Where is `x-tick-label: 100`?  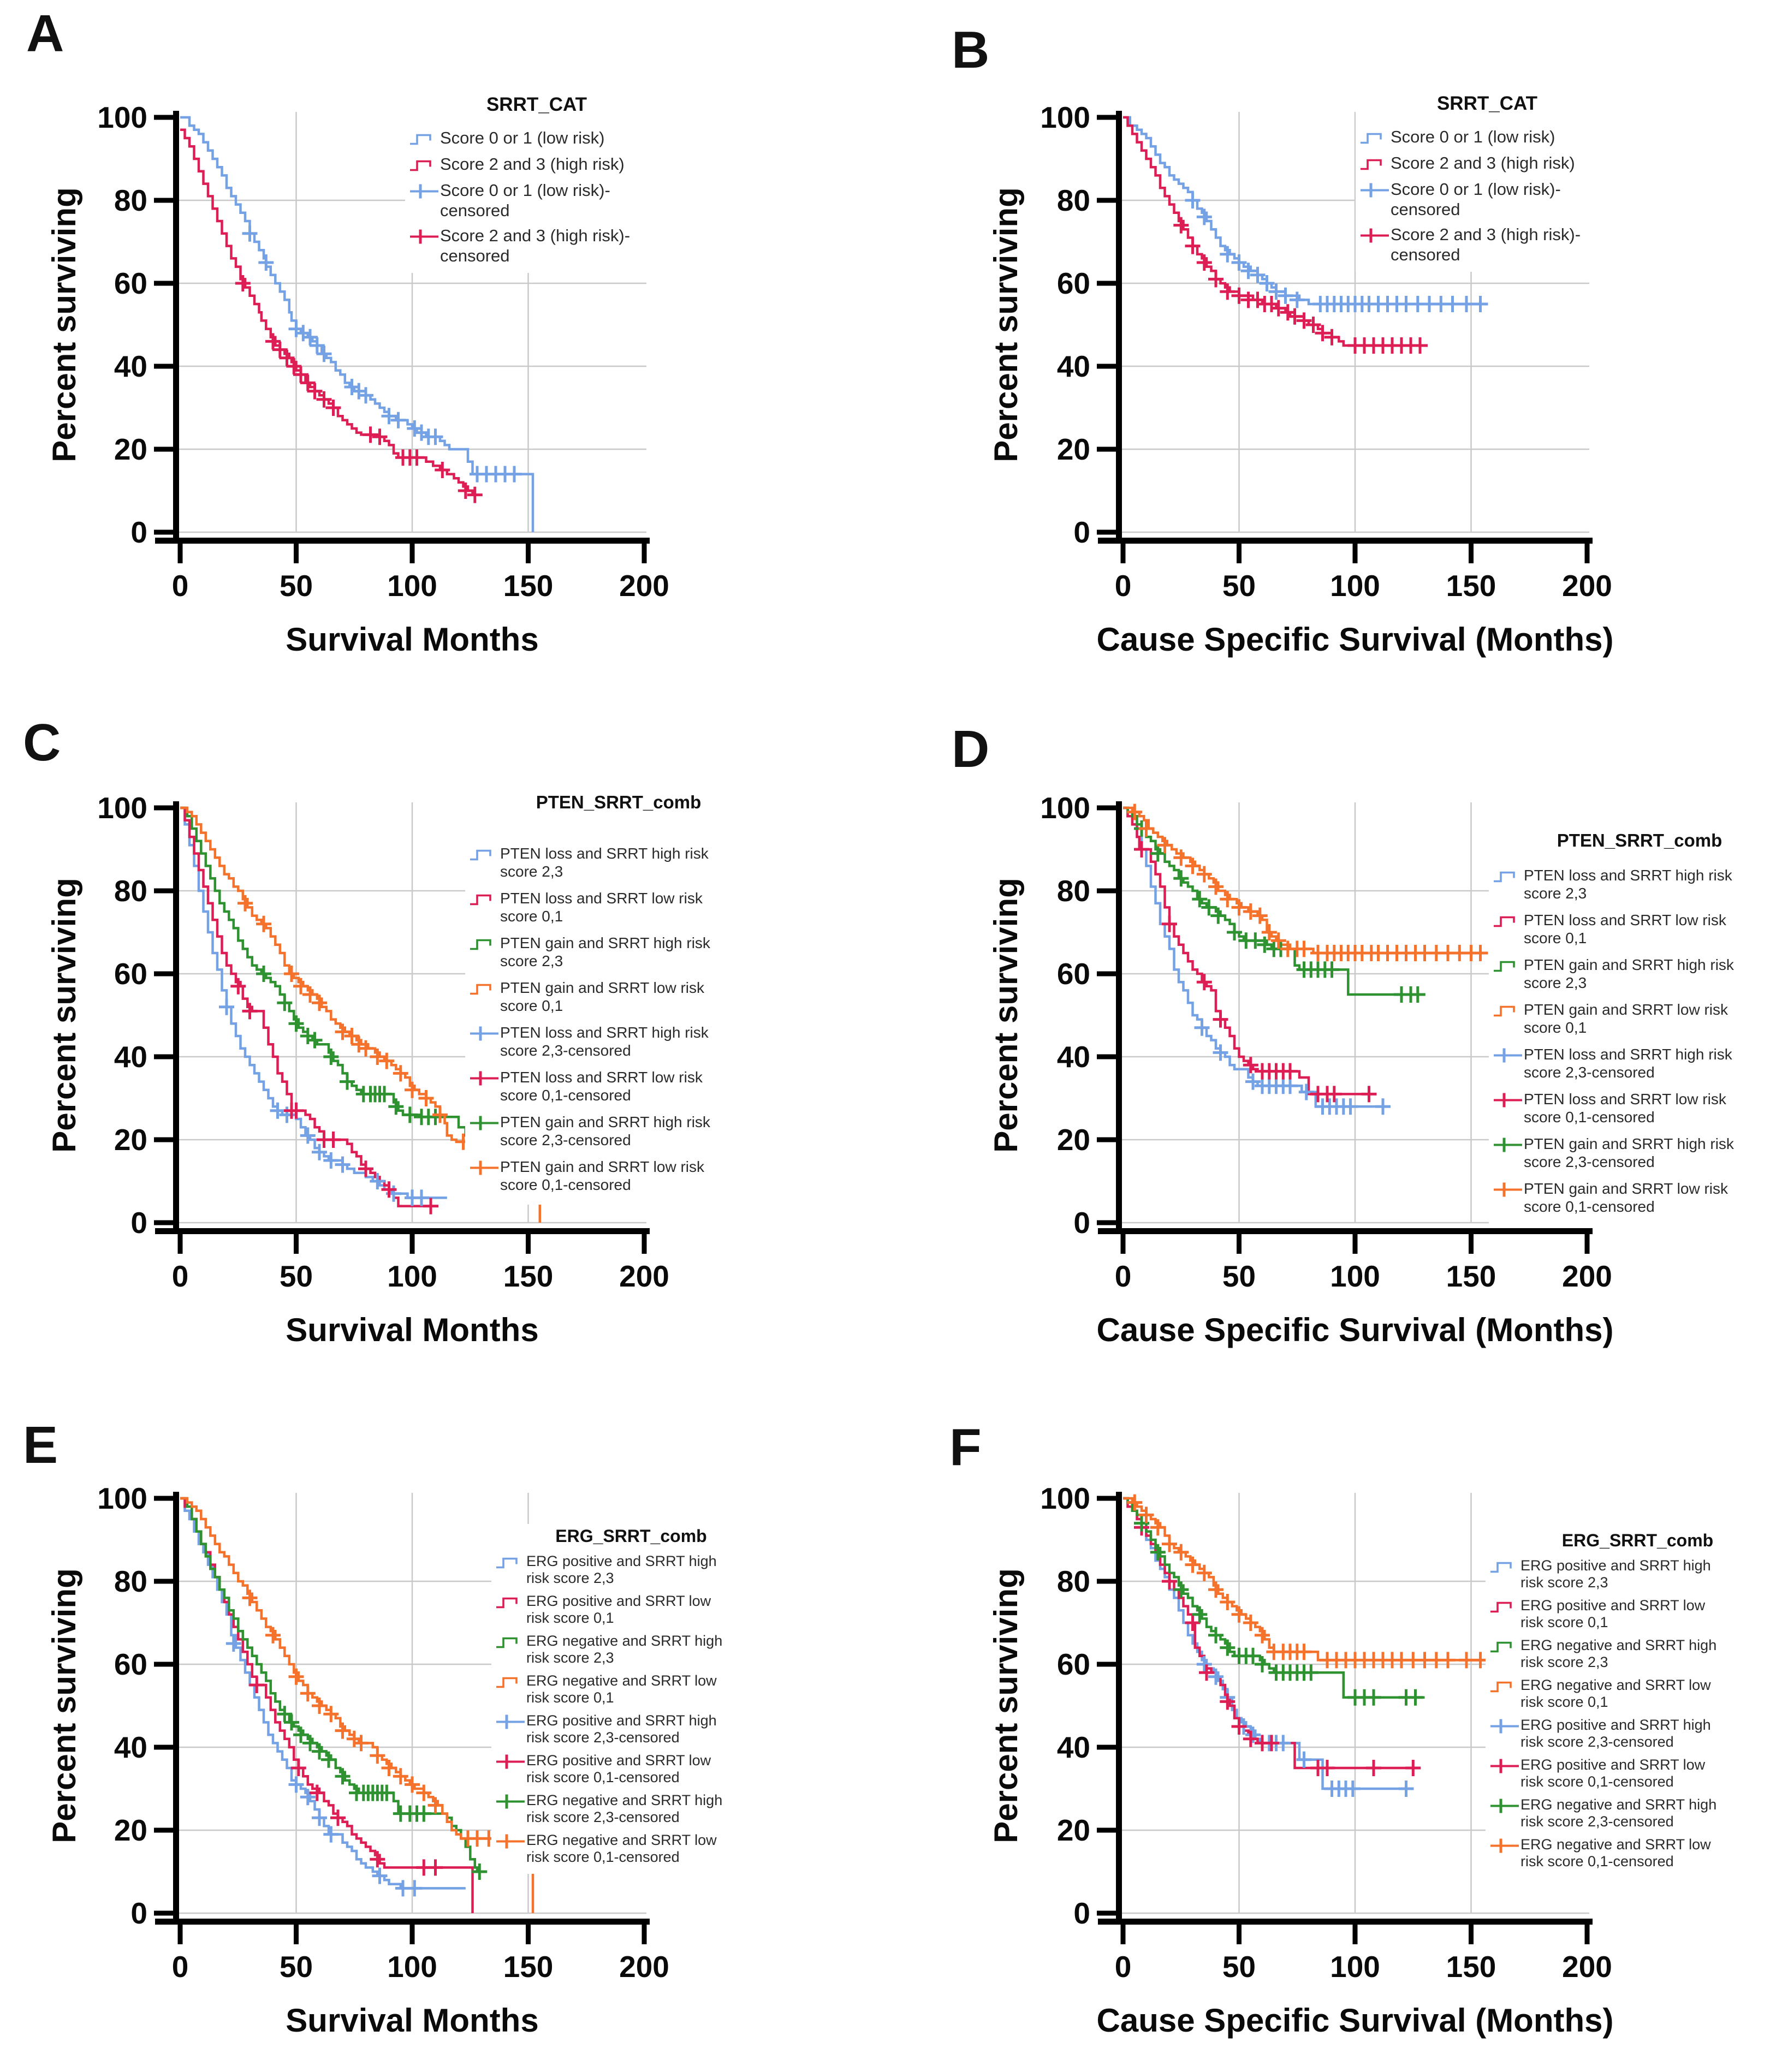 x-tick-label: 100 is located at coordinates (1355, 1967).